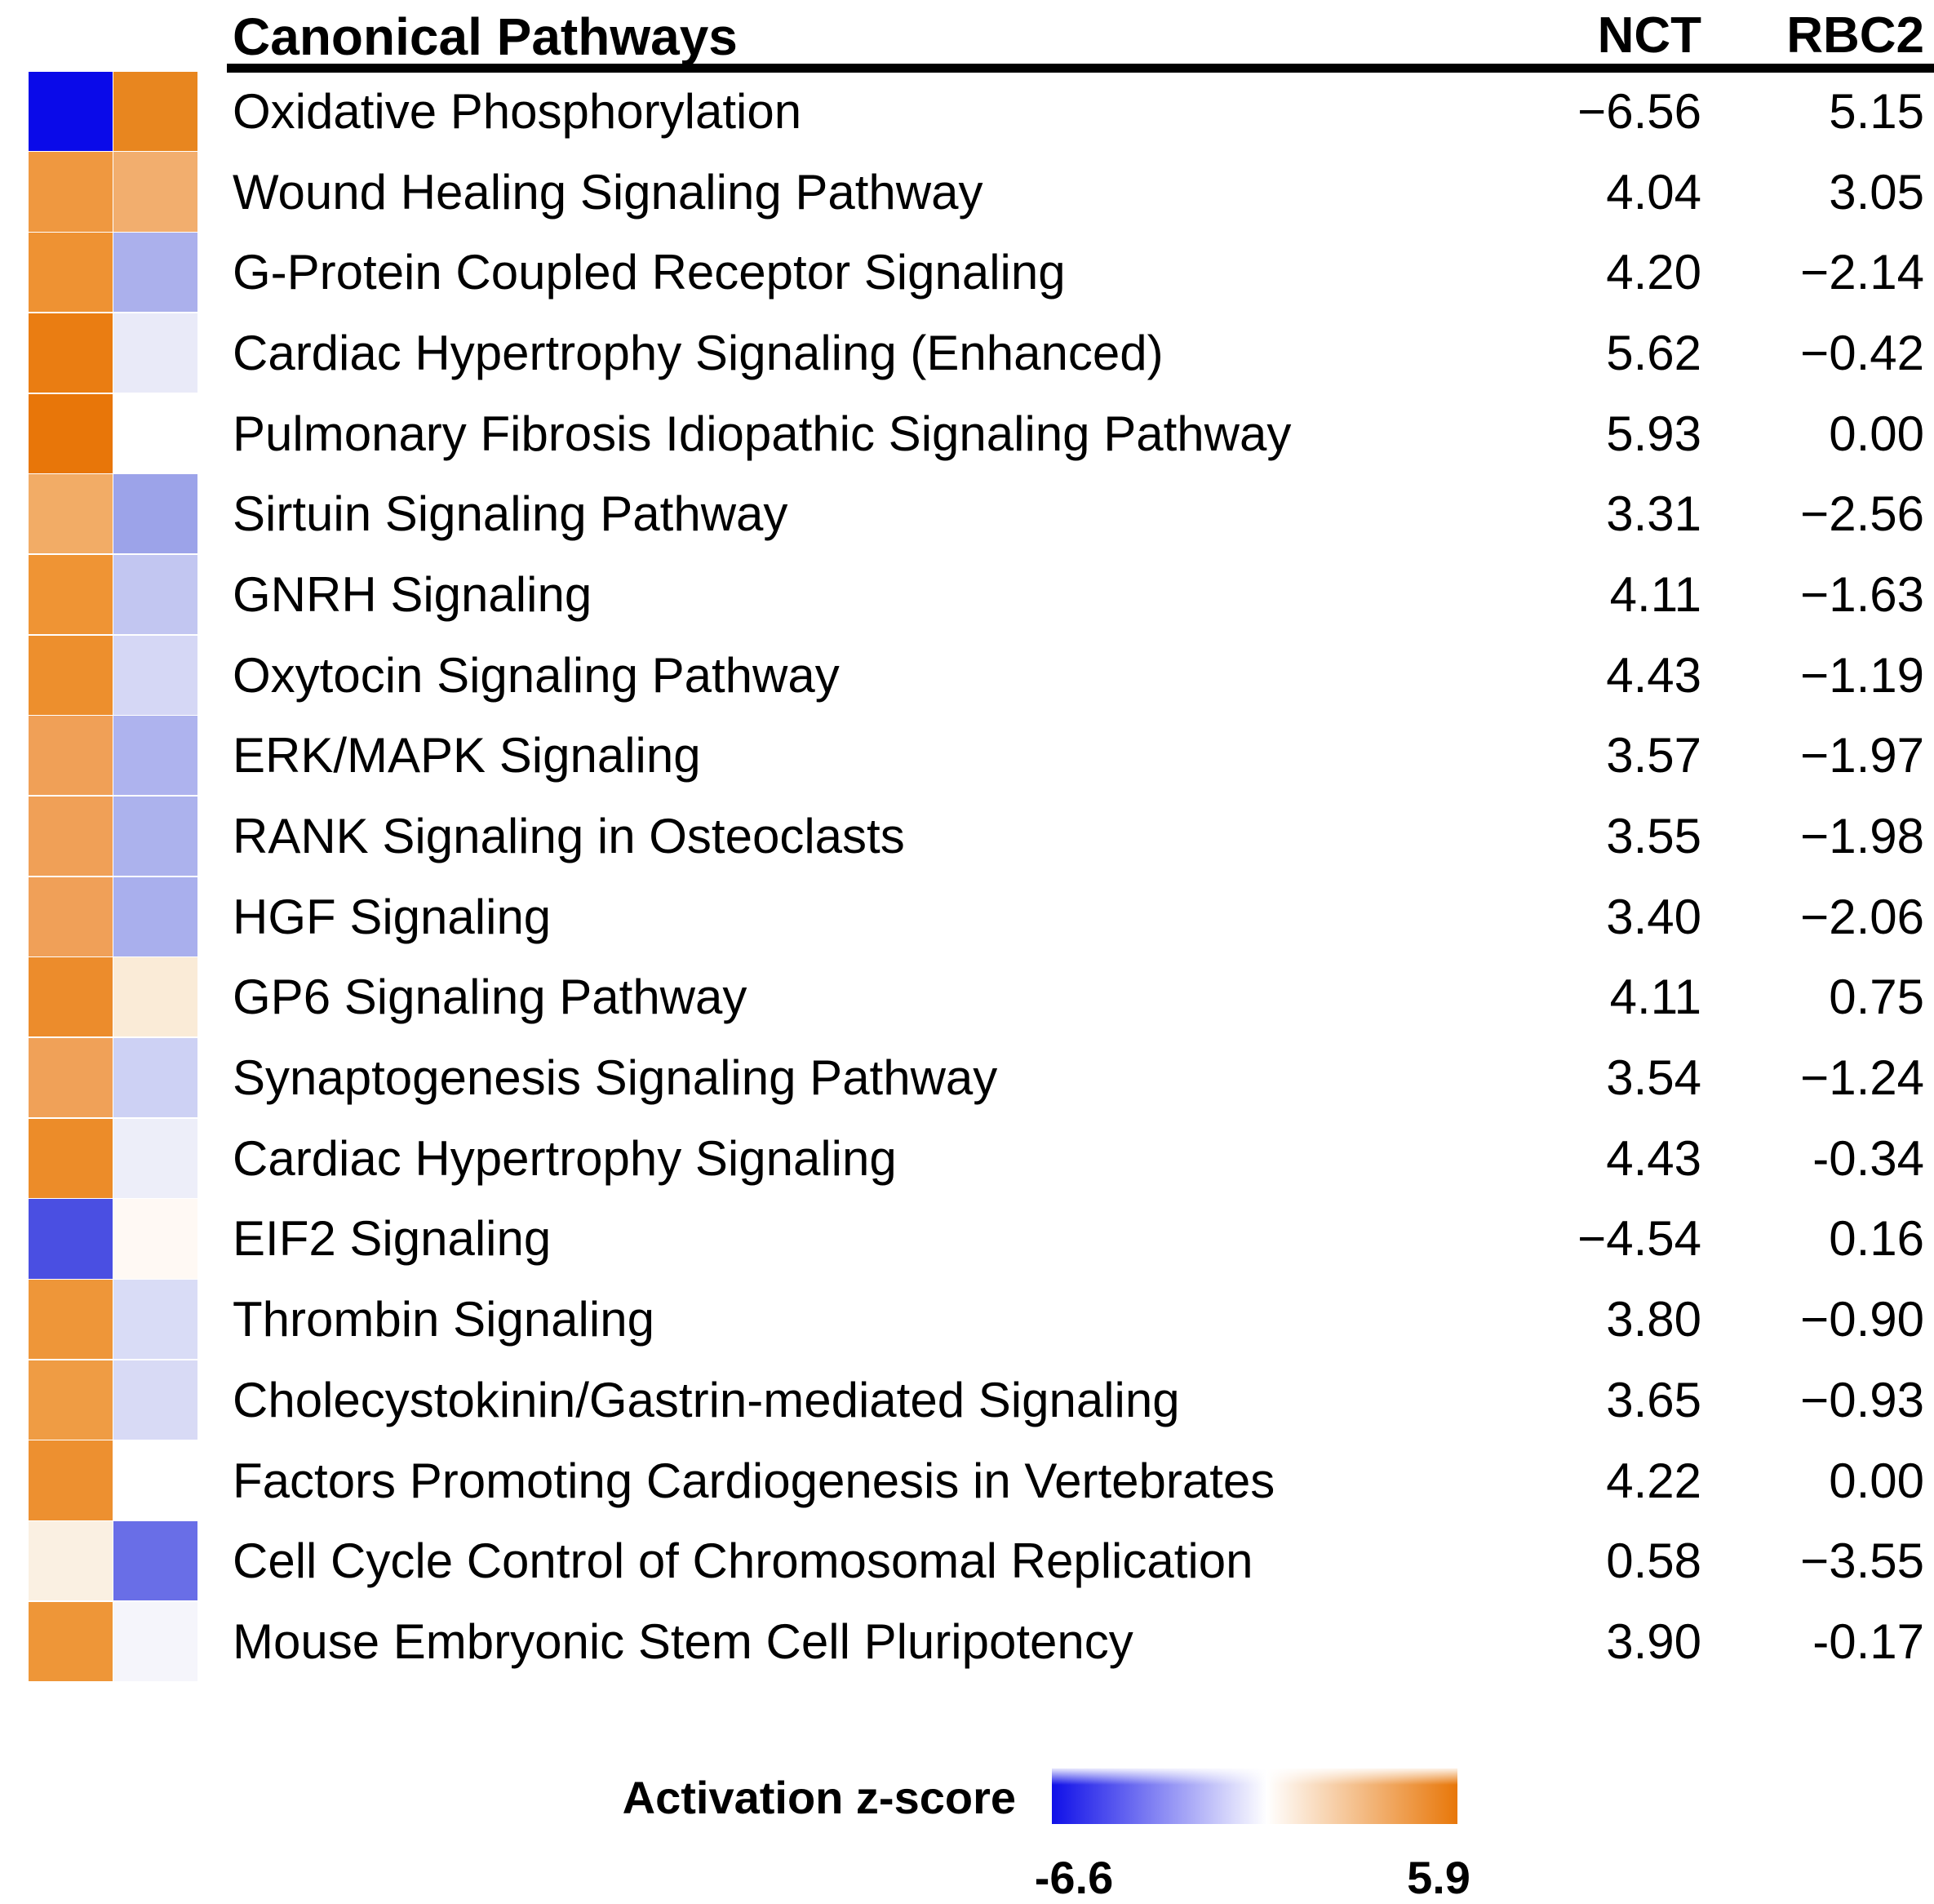 The width and height of the screenshot is (1934, 1904). Describe the element at coordinates (569, 837) in the screenshot. I see `pathway-name: RANK Signaling in Osteoclasts` at that location.